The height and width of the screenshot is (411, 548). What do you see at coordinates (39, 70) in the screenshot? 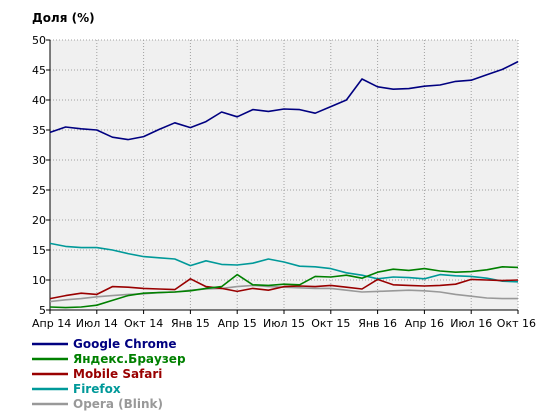
I see `y-tick-label: 45` at bounding box center [39, 70].